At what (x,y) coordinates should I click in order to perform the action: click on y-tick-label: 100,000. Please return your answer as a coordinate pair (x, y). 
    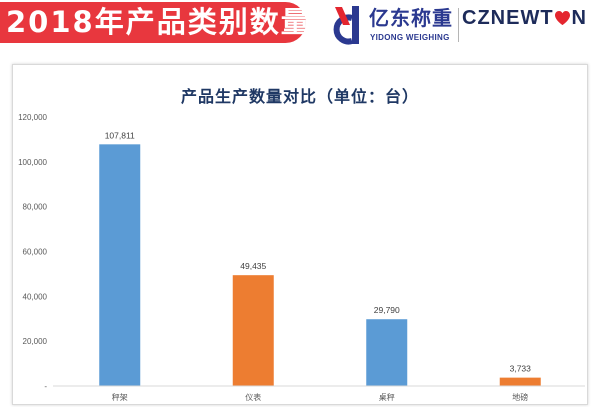
    Looking at the image, I should click on (32, 162).